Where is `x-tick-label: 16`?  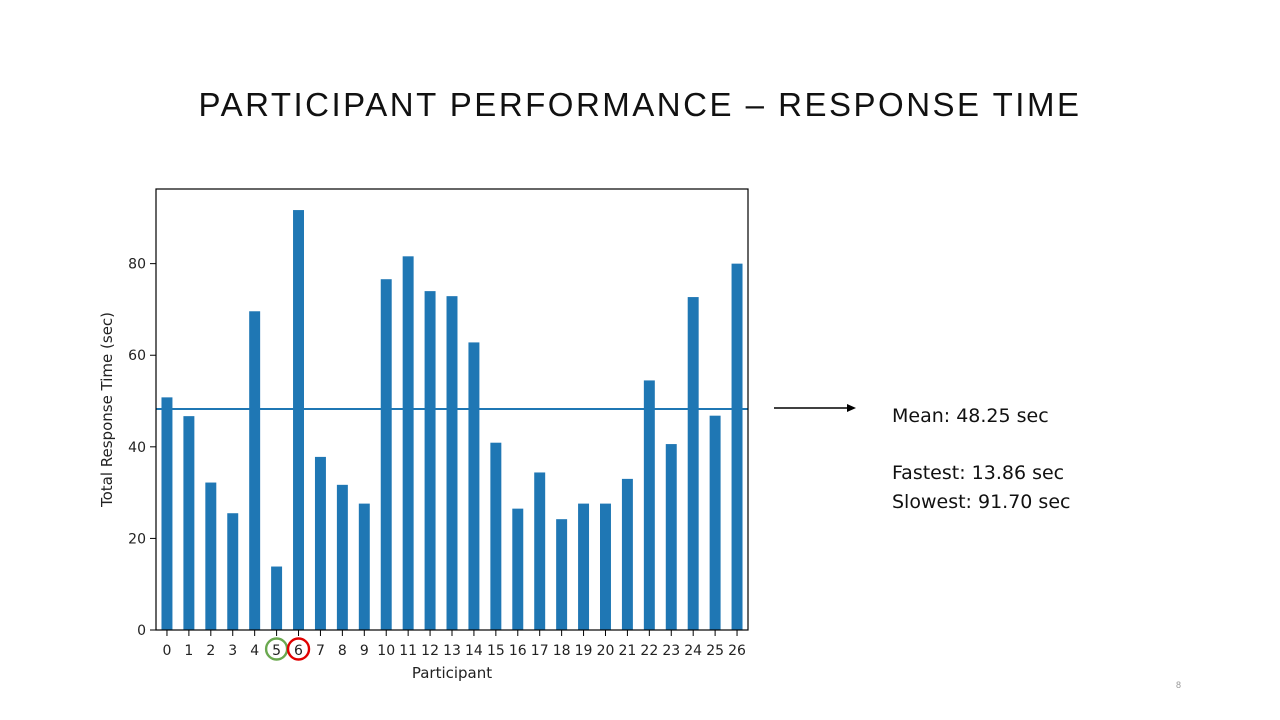
x-tick-label: 16 is located at coordinates (518, 651).